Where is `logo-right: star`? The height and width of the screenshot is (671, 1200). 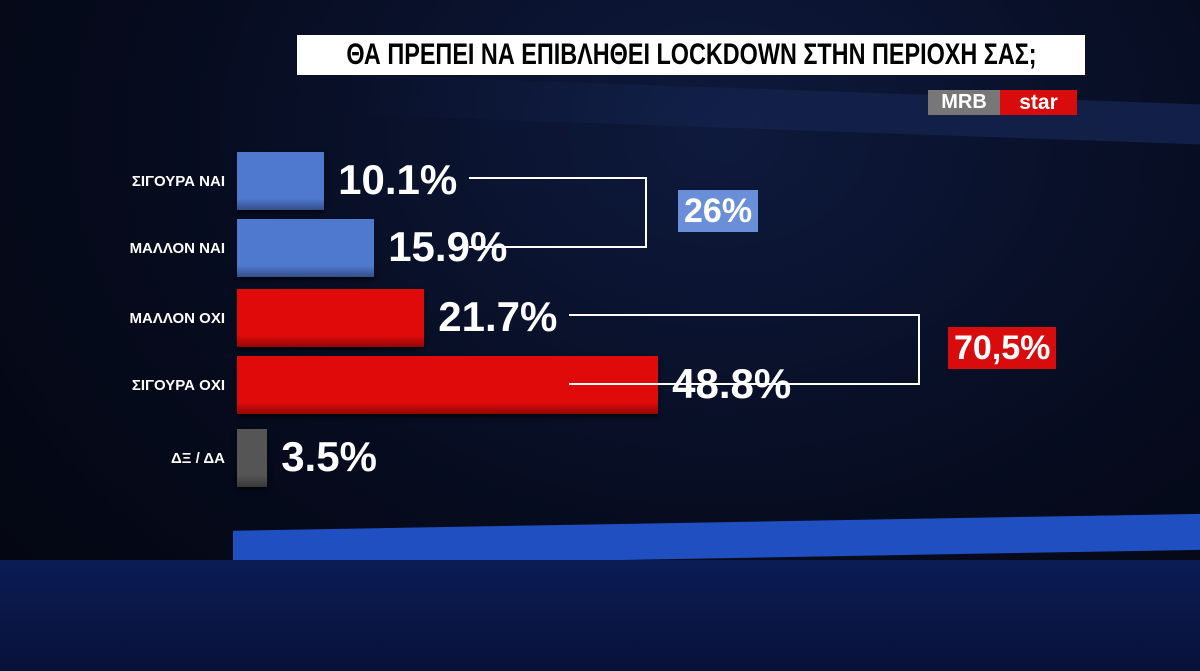 logo-right: star is located at coordinates (1038, 102).